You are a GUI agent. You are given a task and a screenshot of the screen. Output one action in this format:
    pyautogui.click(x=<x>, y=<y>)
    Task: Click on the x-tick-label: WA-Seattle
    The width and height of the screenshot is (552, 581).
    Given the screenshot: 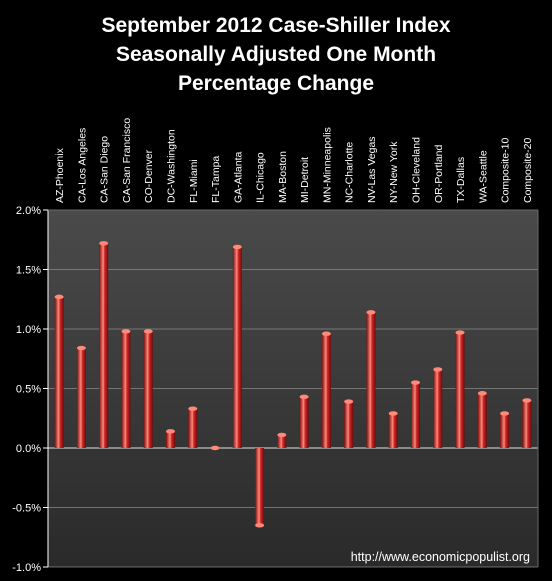 What is the action you would take?
    pyautogui.click(x=483, y=176)
    